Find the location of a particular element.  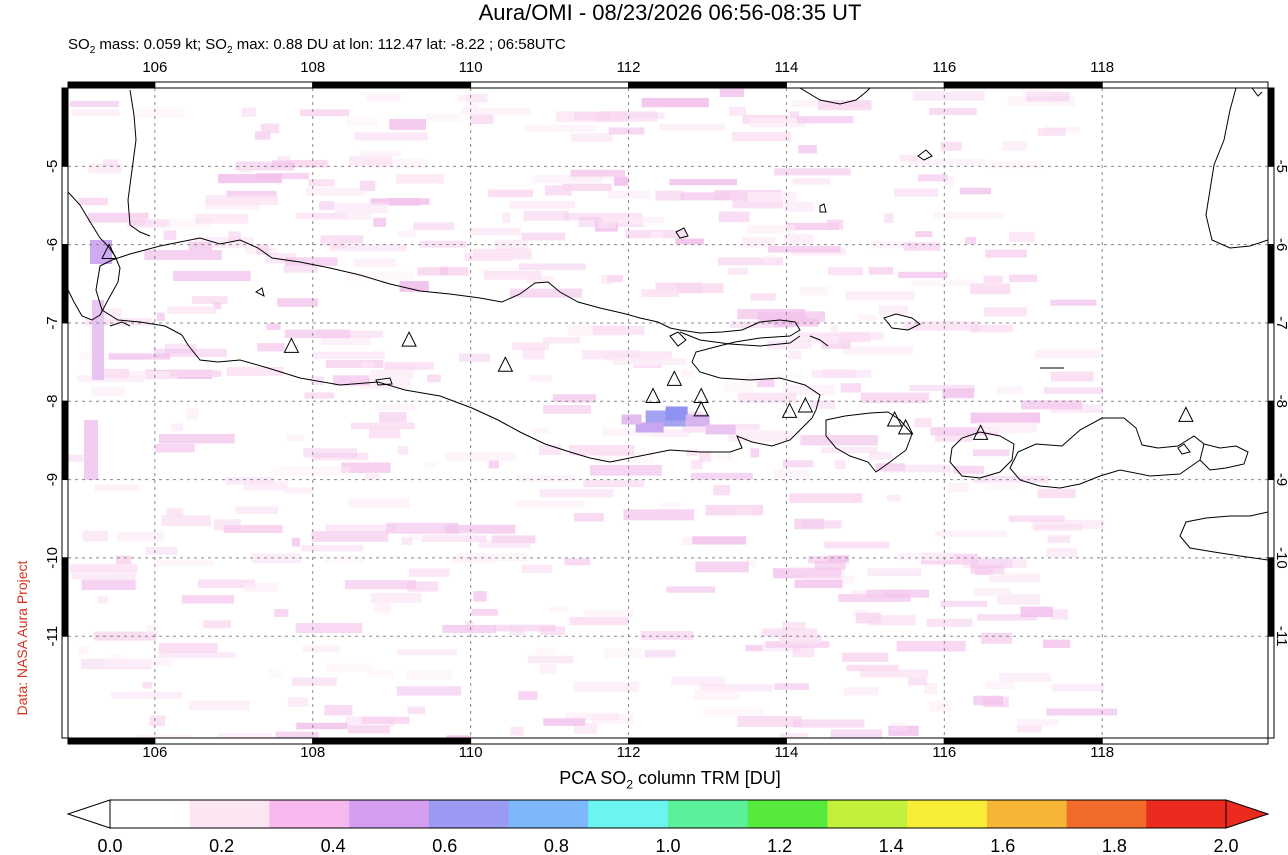

colorbar-tick-label: 1.8 is located at coordinates (1114, 845).